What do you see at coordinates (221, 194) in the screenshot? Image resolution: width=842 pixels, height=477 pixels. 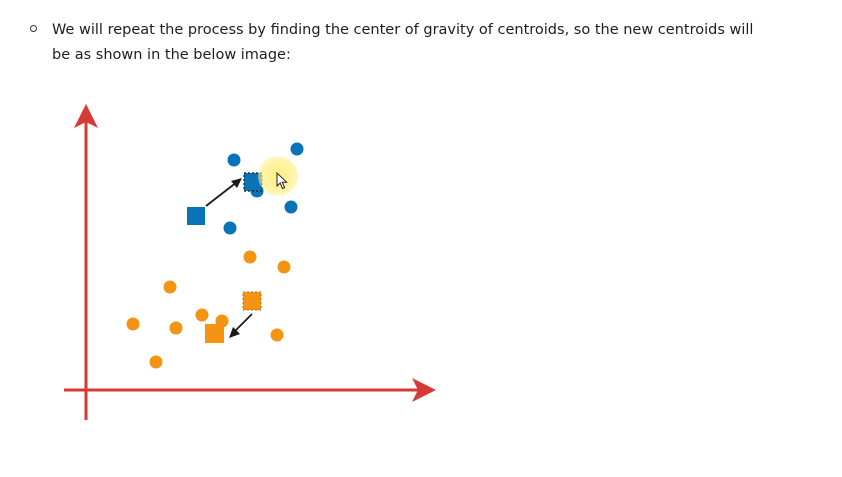 I see `blue-centroid-move-arrow` at bounding box center [221, 194].